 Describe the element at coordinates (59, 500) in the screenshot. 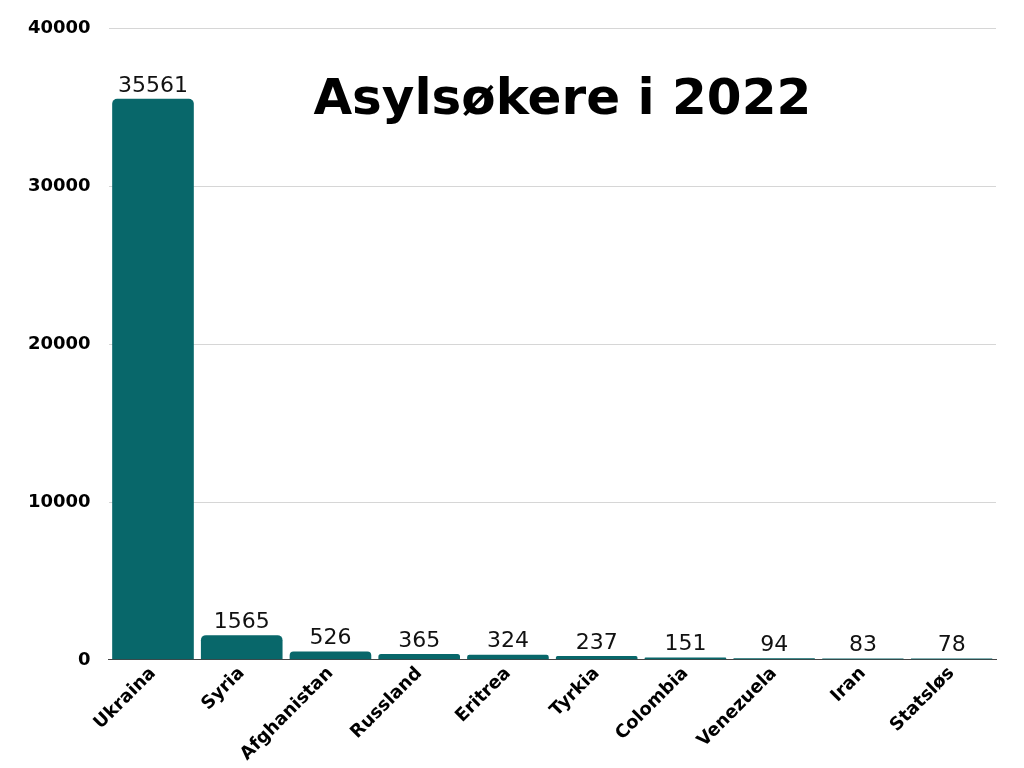

I see `y-tick-label: 10000` at that location.